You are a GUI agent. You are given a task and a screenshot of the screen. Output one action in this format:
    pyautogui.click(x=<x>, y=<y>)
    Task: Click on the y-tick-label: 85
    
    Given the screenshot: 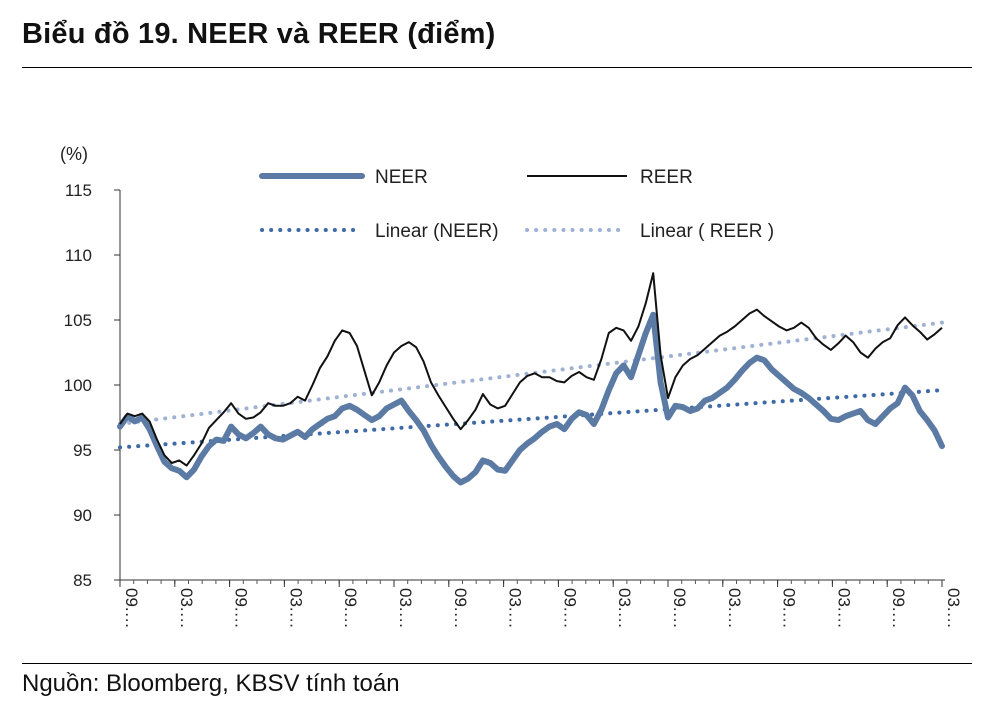 What is the action you would take?
    pyautogui.click(x=82, y=580)
    